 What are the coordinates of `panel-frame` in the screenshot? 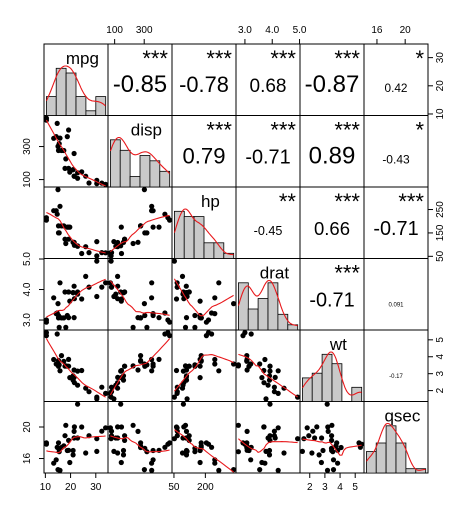 It's located at (76, 365).